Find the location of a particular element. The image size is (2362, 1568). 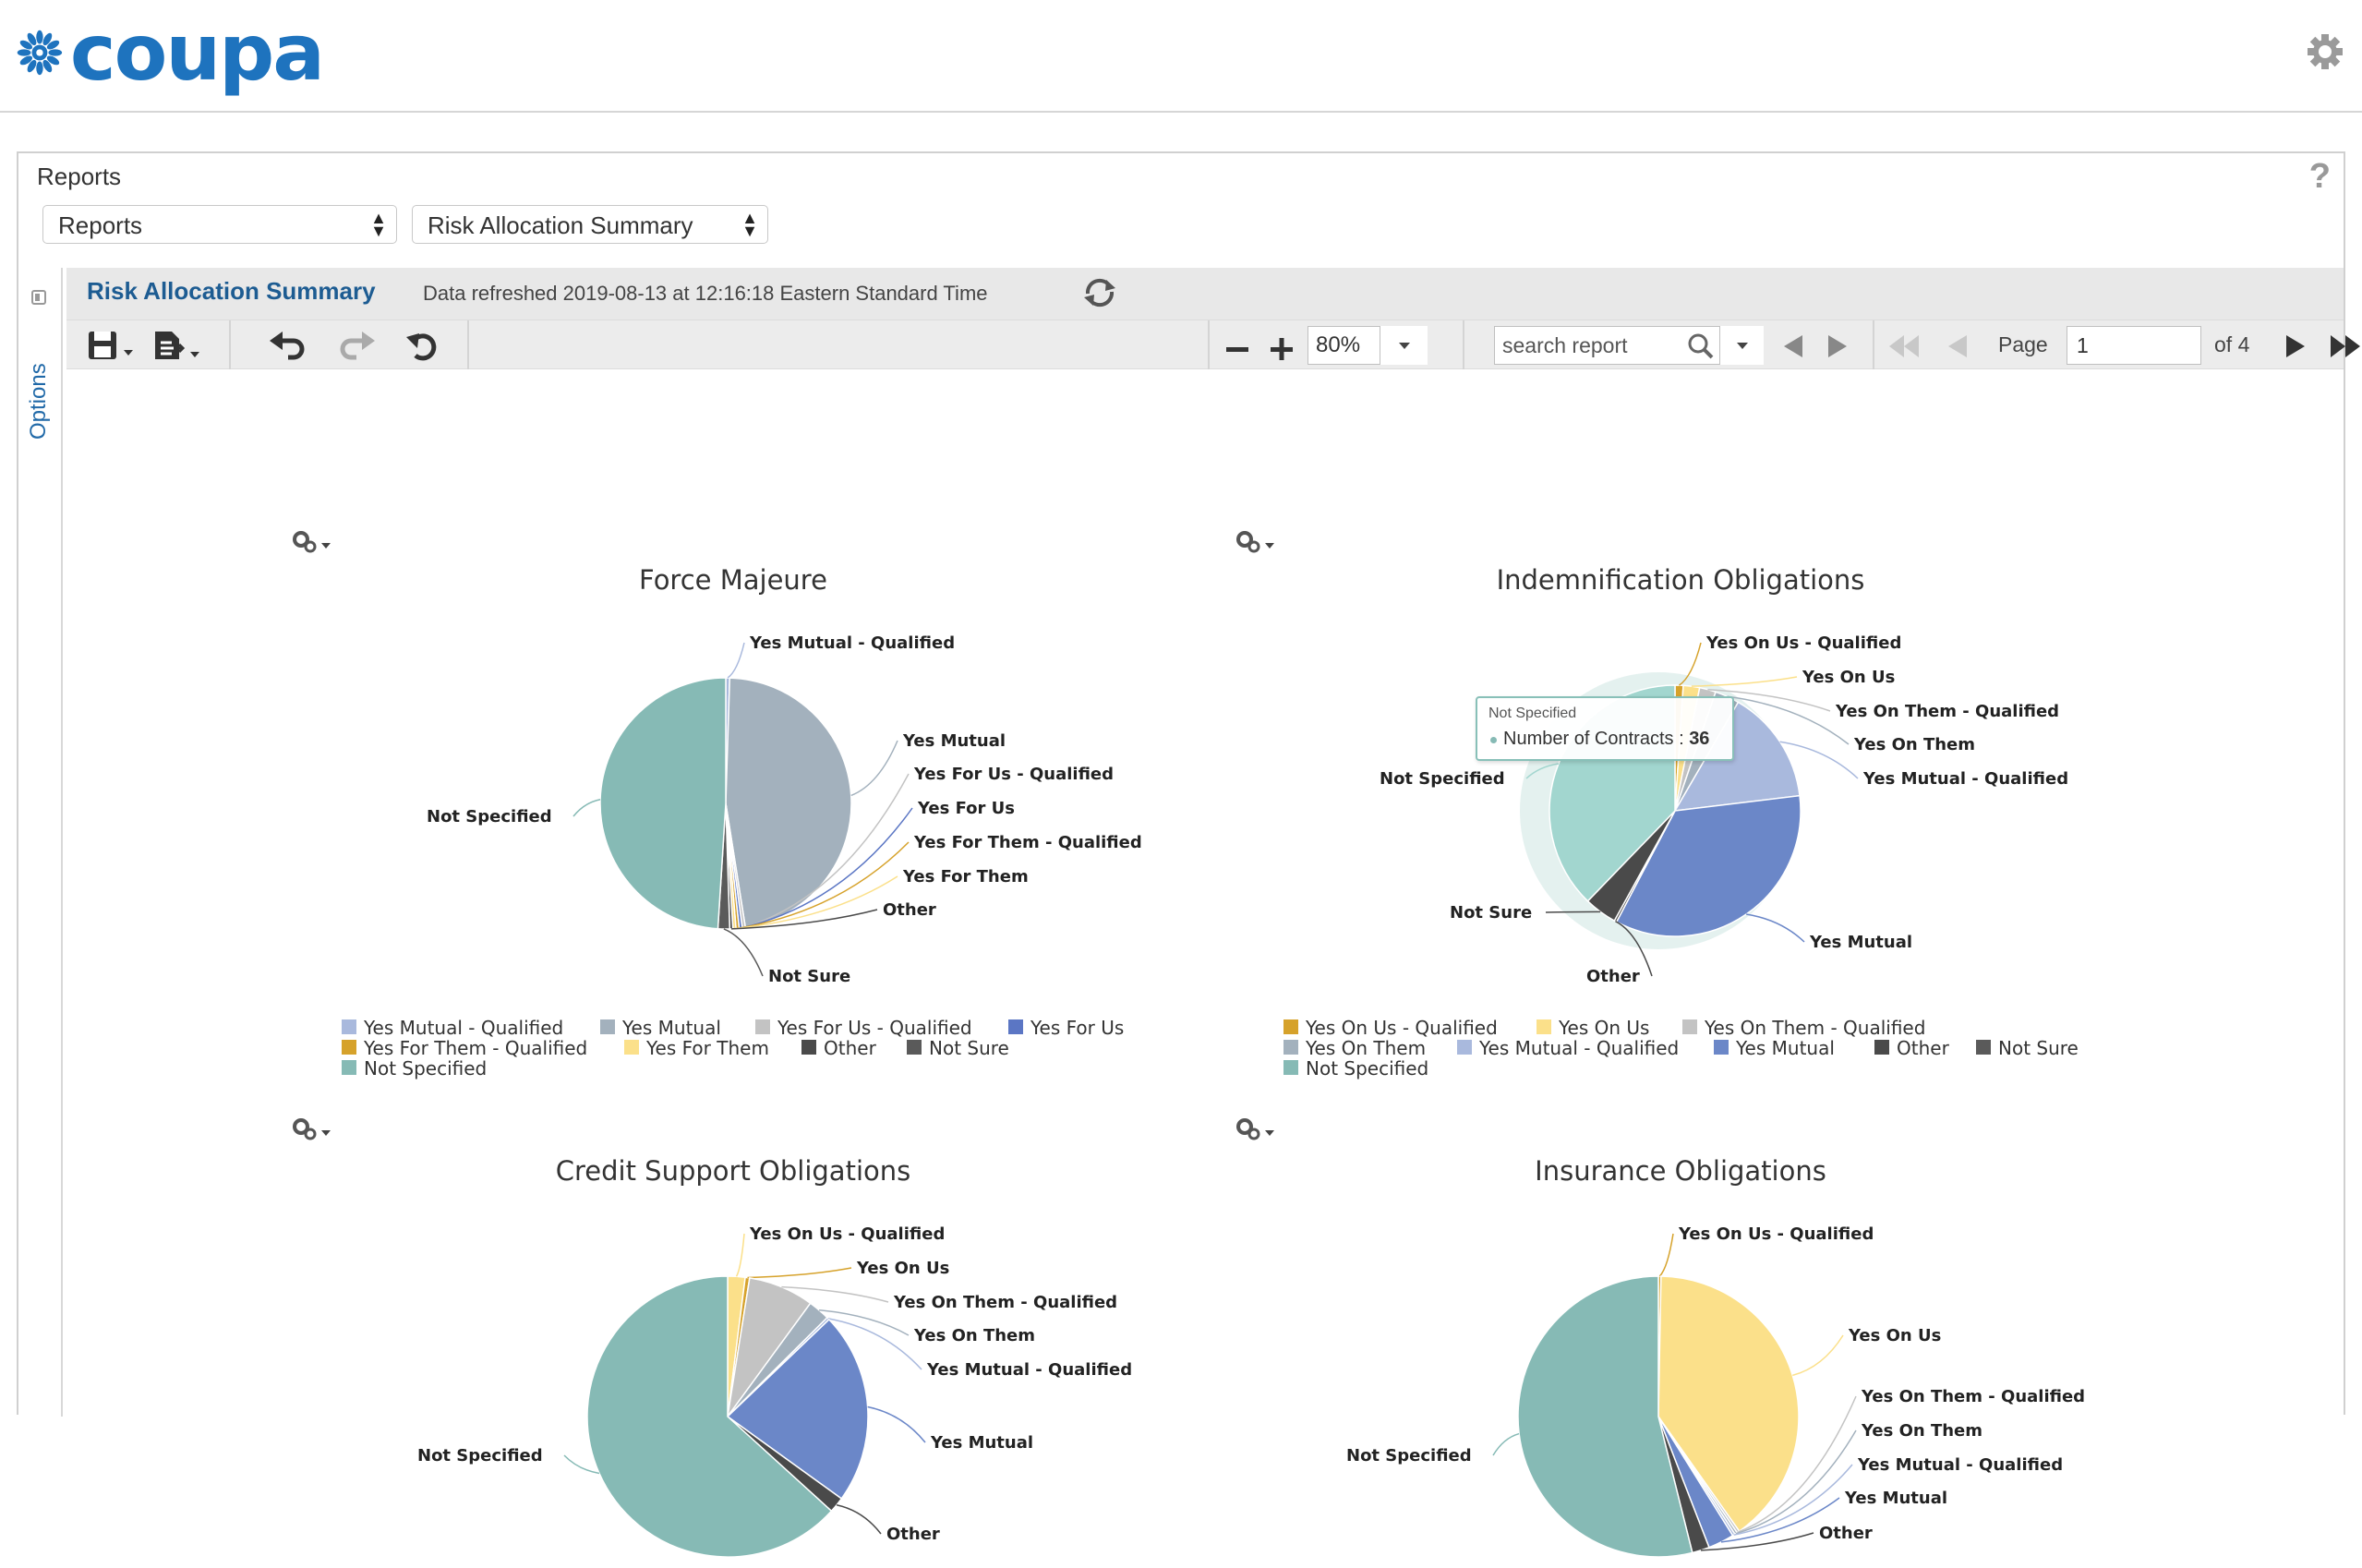

search-report-input: search report is located at coordinates (1629, 345).